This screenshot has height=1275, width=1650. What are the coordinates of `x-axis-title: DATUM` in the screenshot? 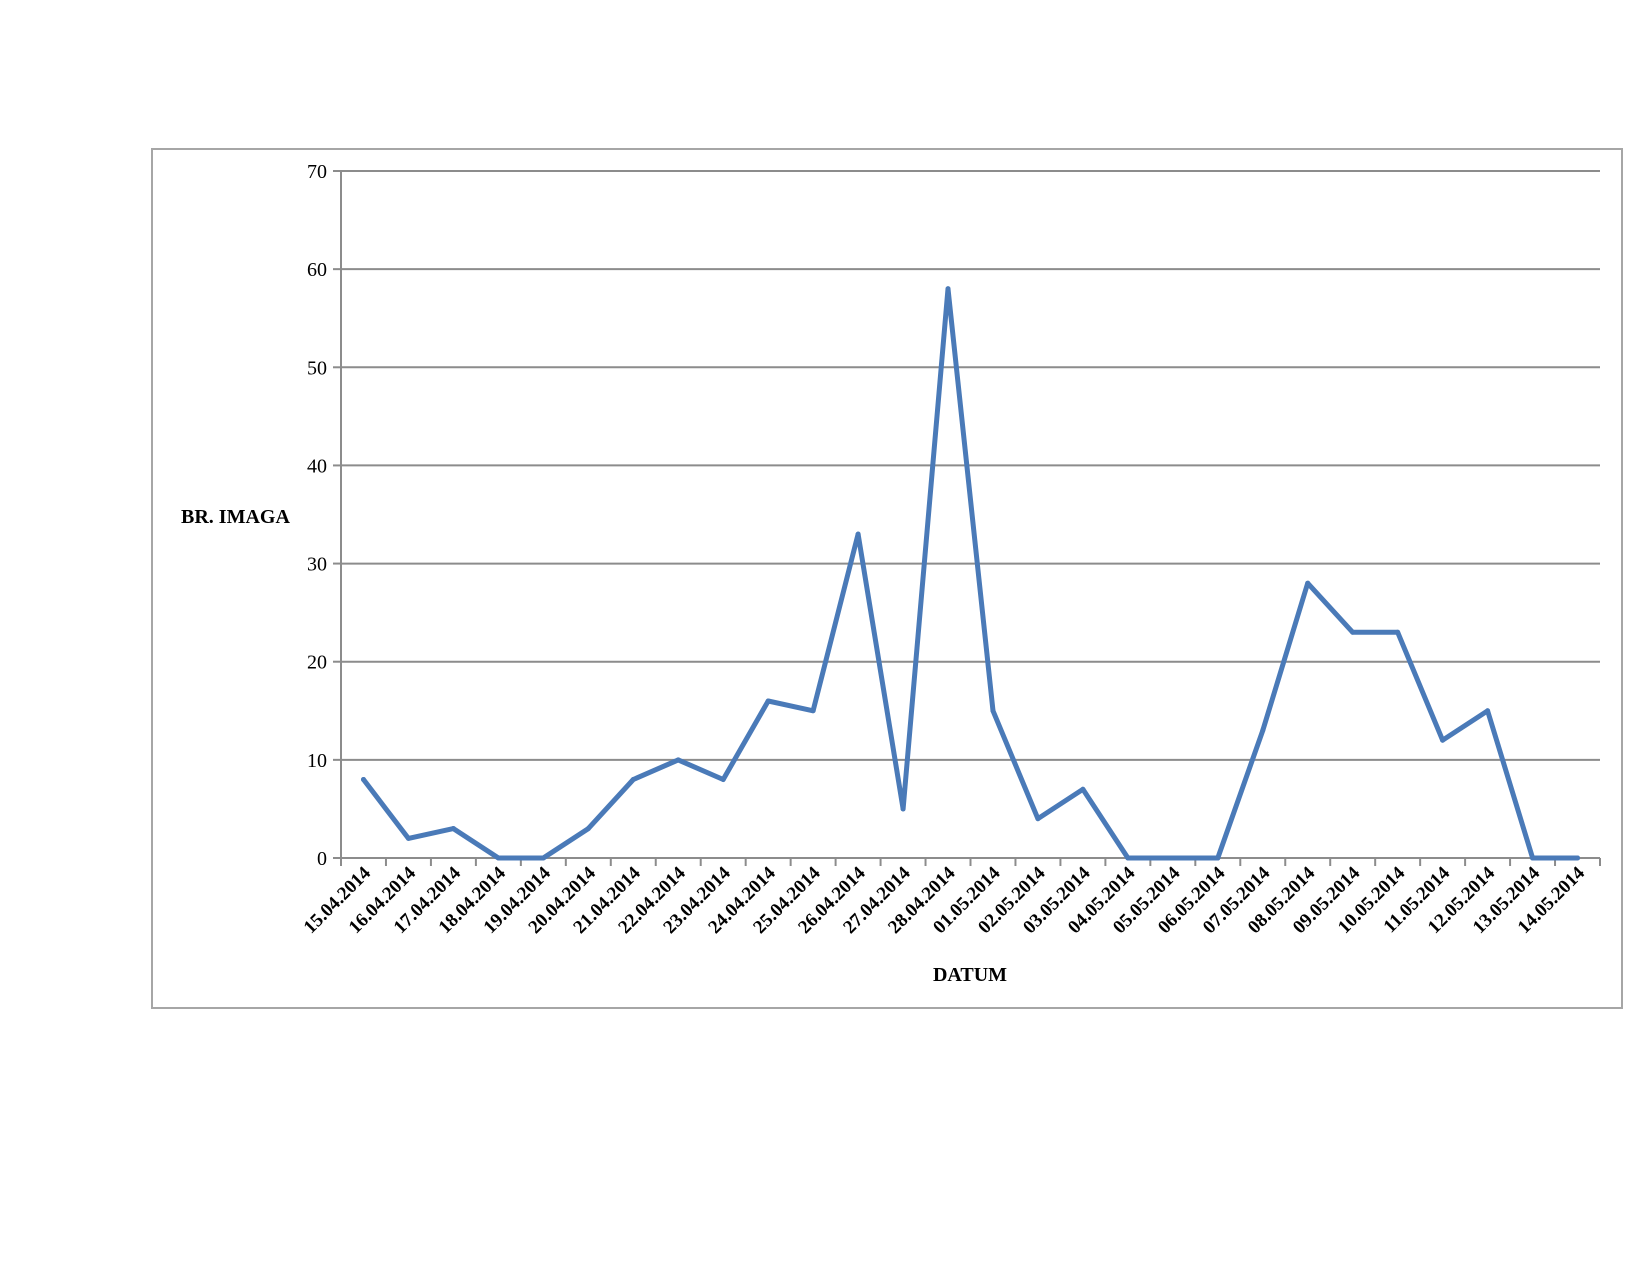 It's located at (970, 975).